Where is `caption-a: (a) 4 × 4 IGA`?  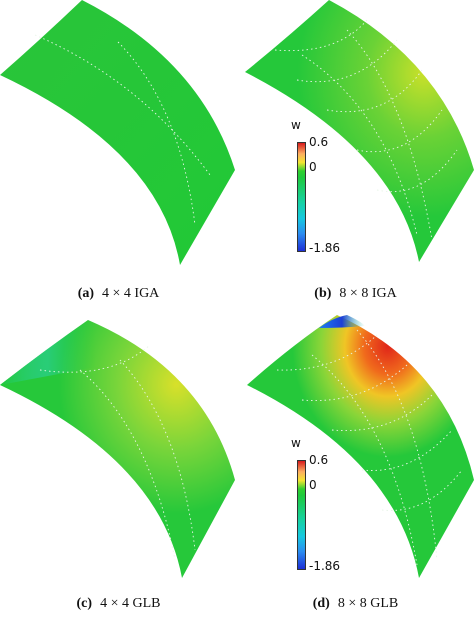 caption-a: (a) 4 × 4 IGA is located at coordinates (118, 293).